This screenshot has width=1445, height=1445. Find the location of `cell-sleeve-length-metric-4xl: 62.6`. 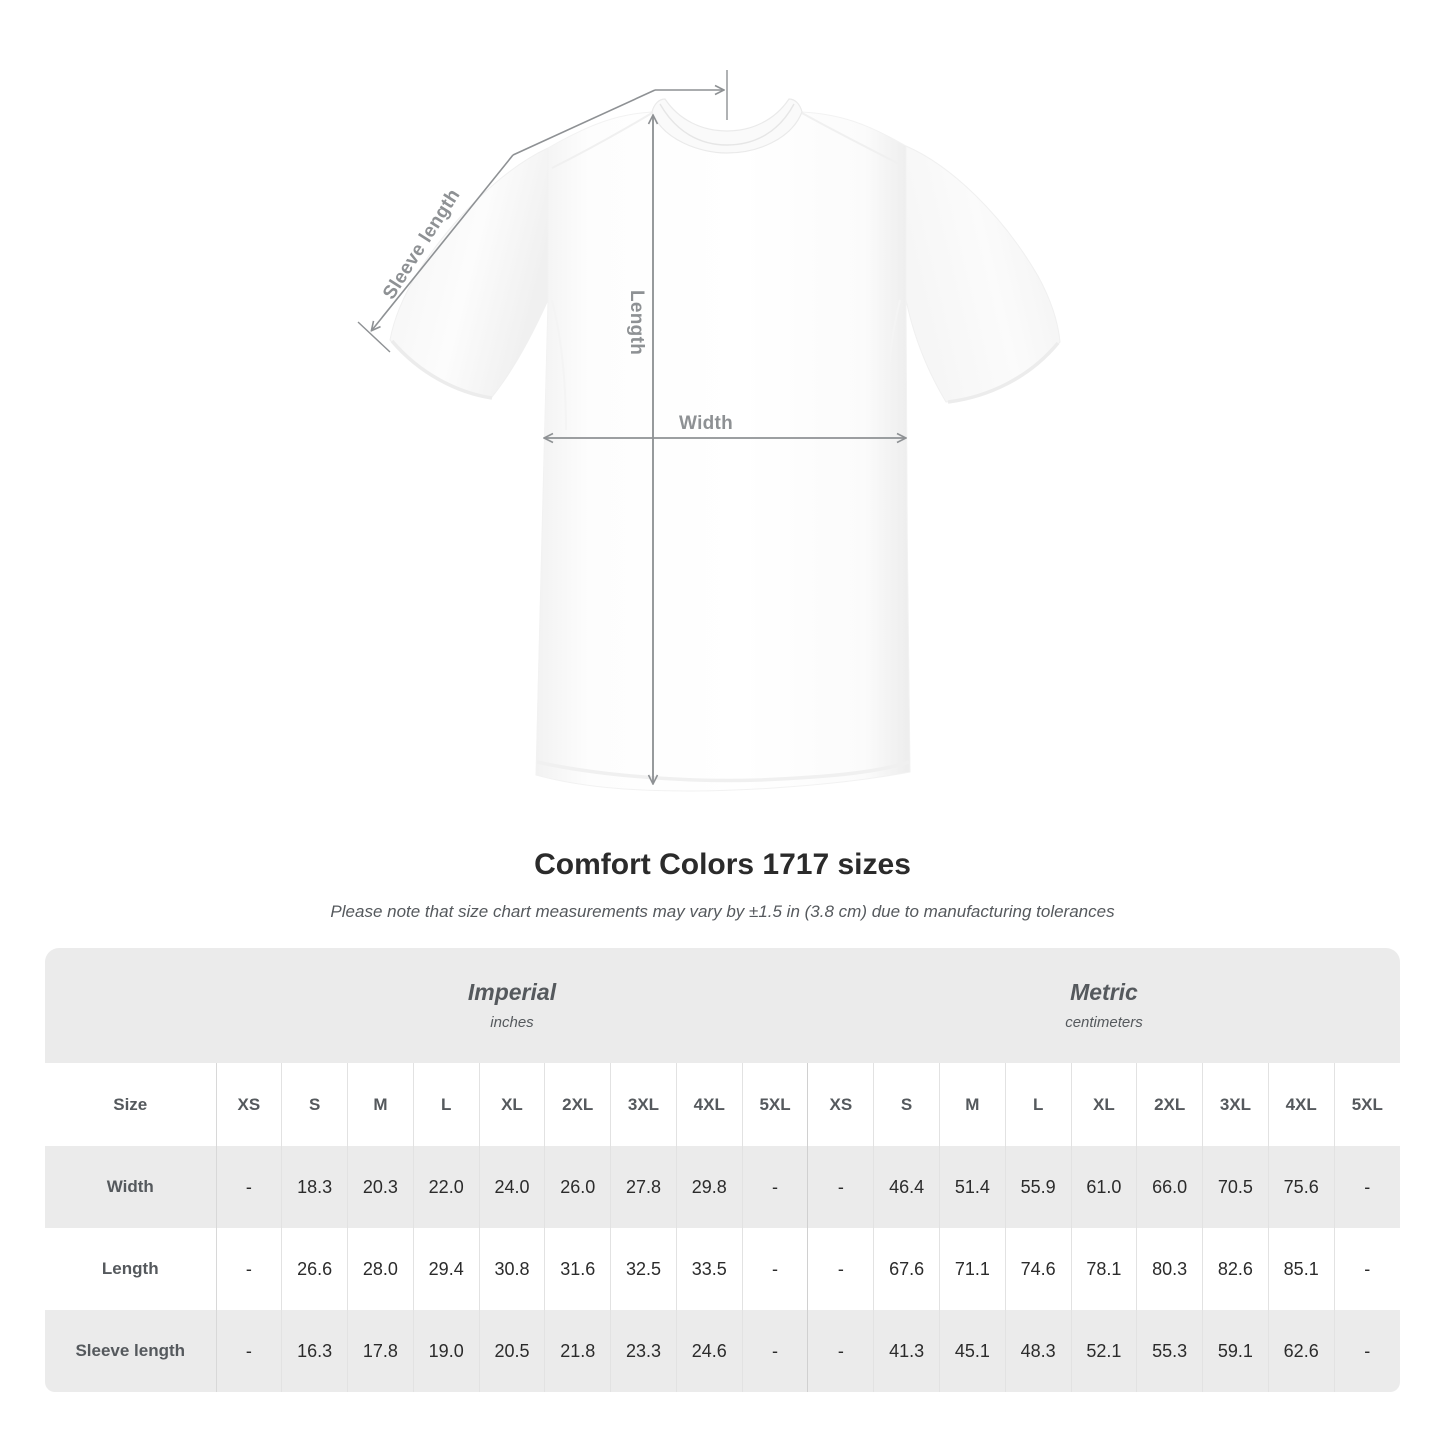

cell-sleeve-length-metric-4xl: 62.6 is located at coordinates (1301, 1351).